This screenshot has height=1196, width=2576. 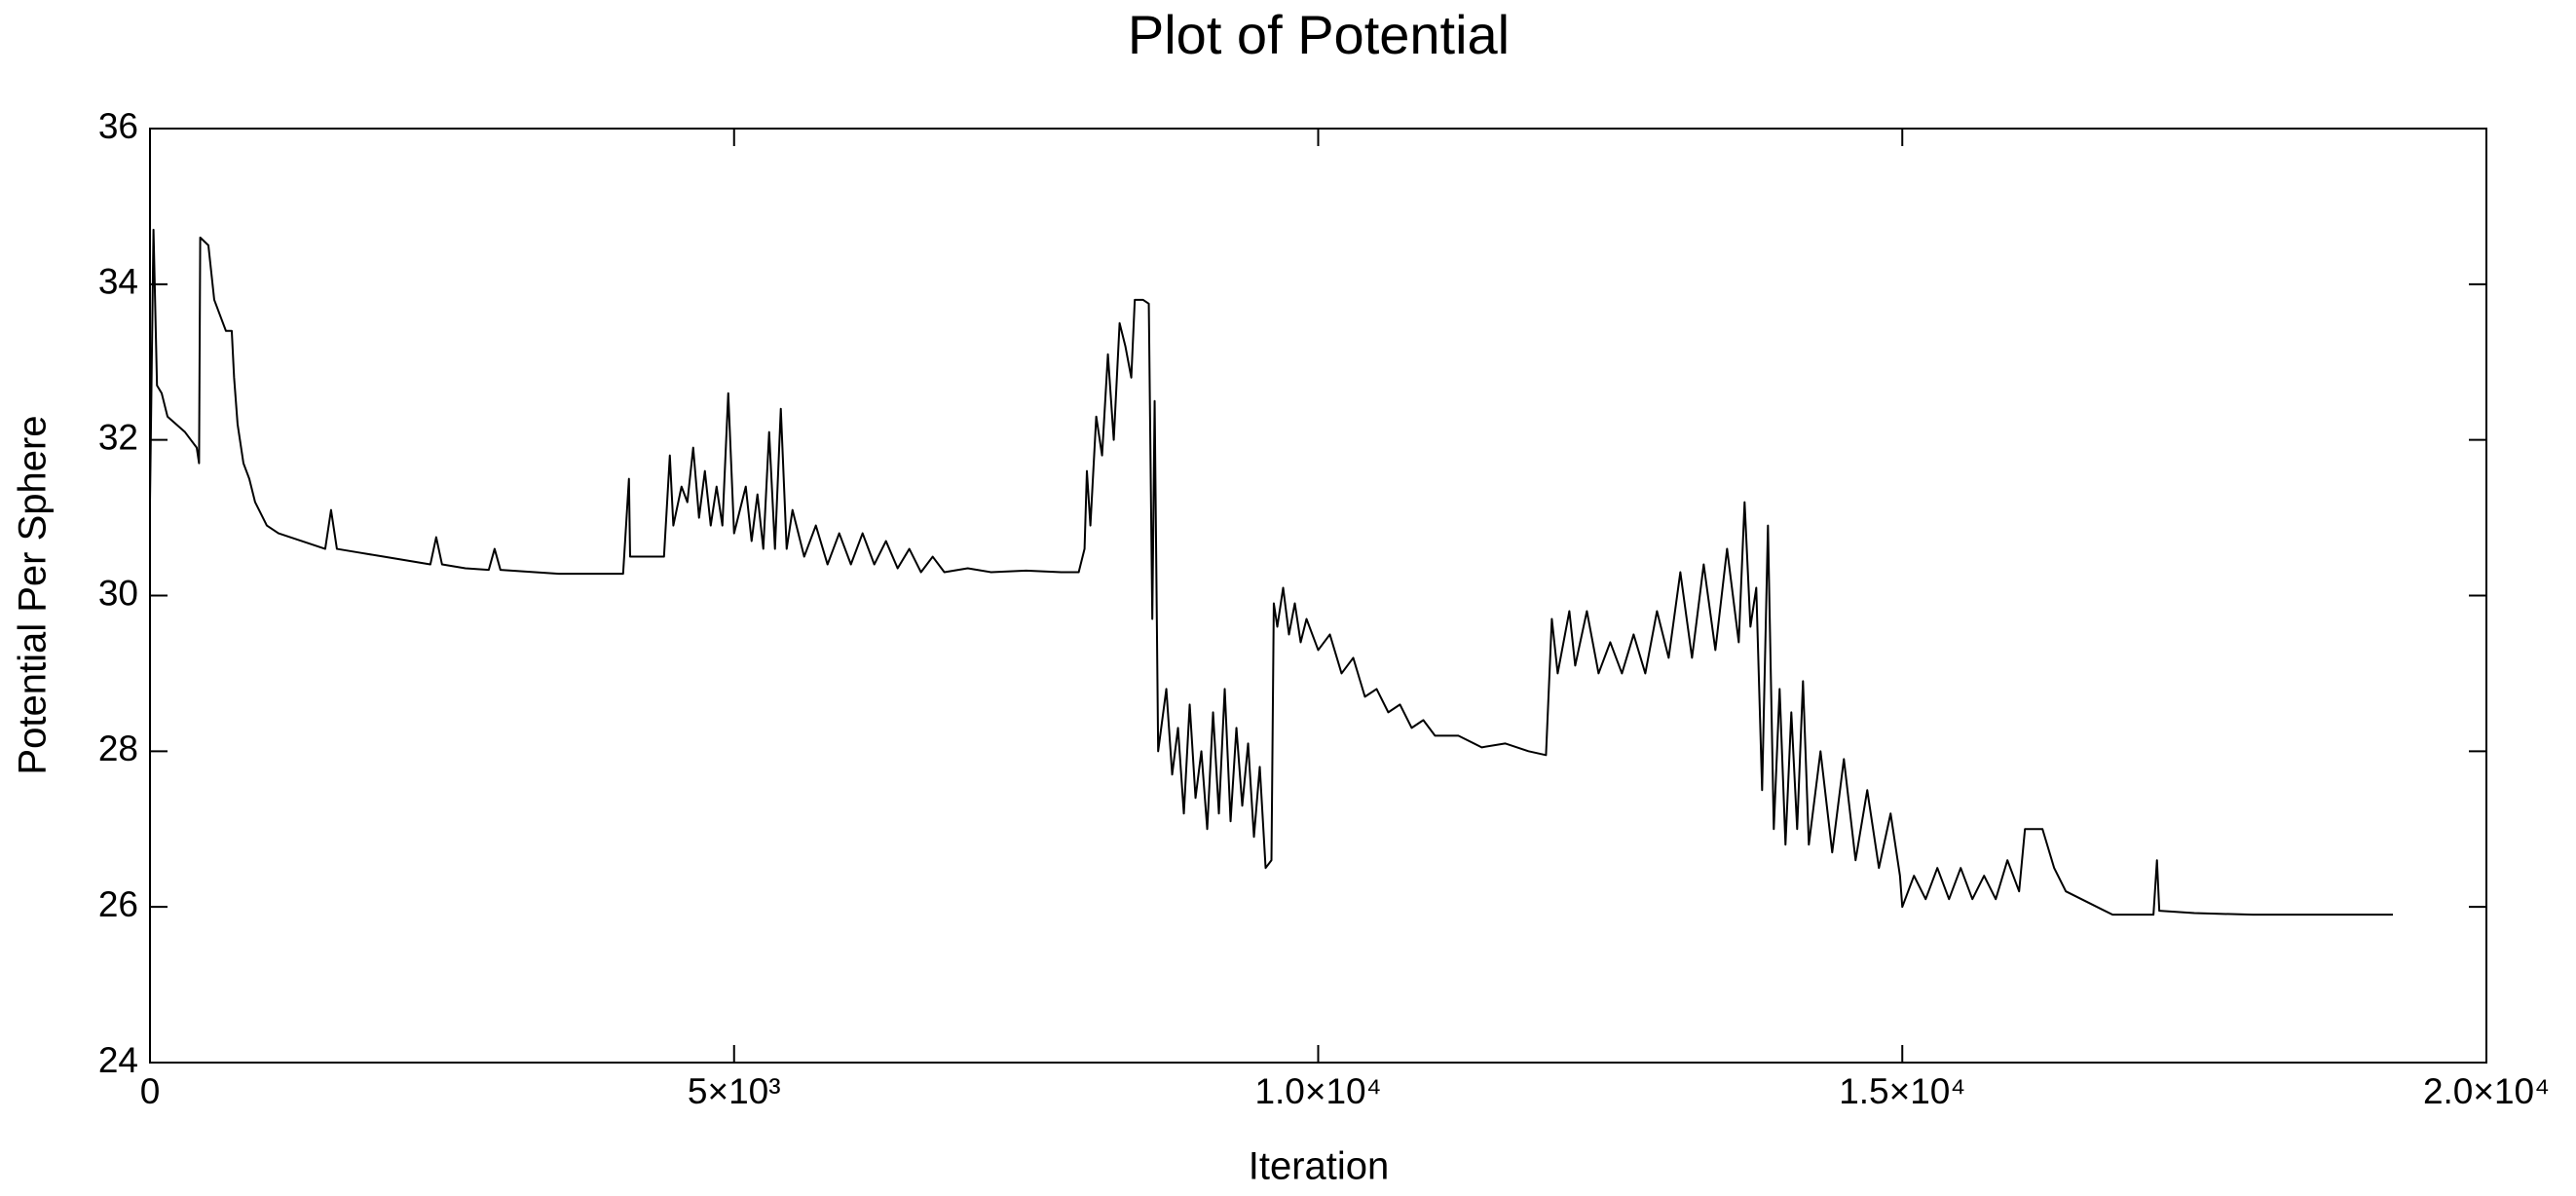 What do you see at coordinates (1317, 1091) in the screenshot?
I see `x-tick-label: 1.0×10⁴` at bounding box center [1317, 1091].